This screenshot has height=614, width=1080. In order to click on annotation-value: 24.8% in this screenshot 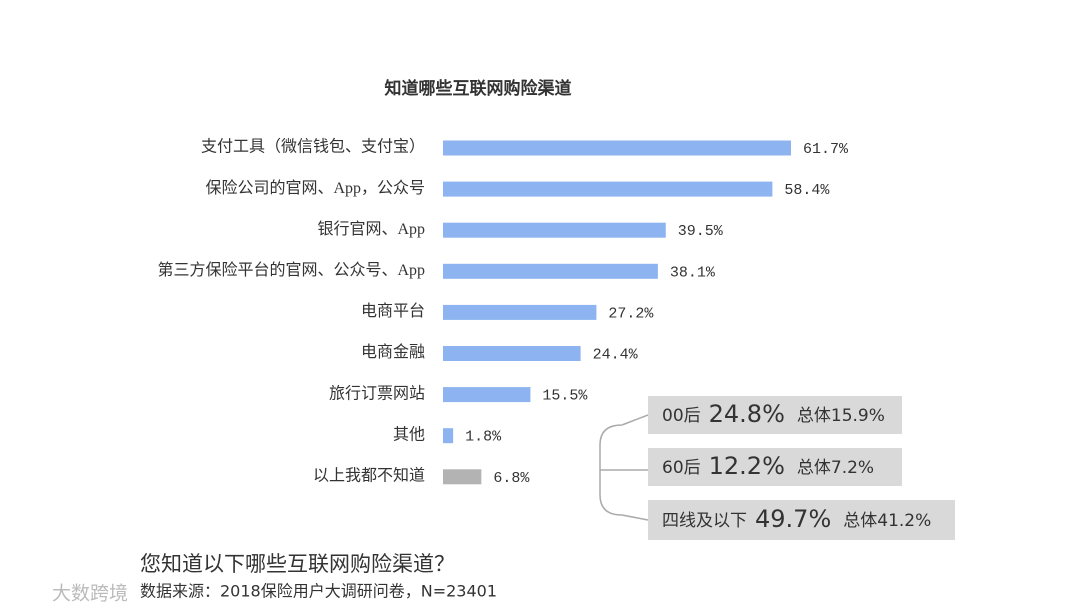, I will do `click(747, 414)`.